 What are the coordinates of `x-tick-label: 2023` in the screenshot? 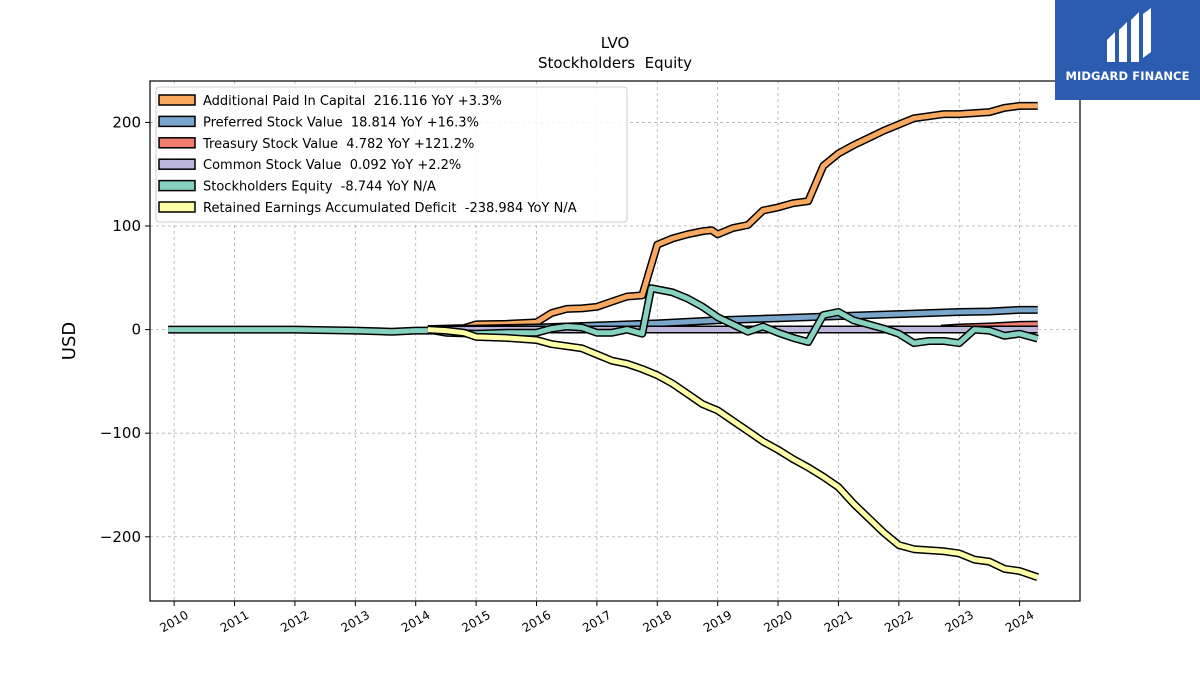 It's located at (958, 621).